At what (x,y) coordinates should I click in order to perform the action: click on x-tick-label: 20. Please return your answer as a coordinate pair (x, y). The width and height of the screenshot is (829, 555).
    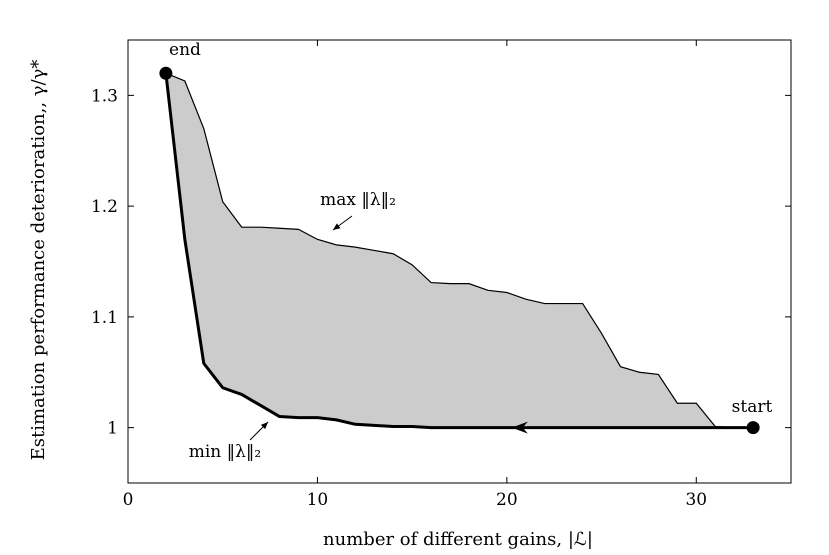
    Looking at the image, I should click on (507, 500).